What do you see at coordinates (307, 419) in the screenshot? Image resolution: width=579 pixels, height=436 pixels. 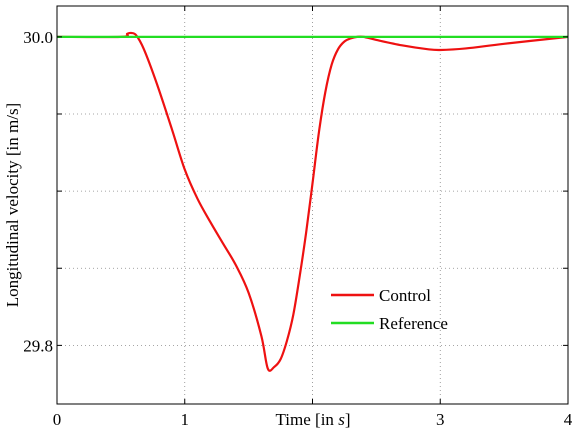 I see `x-axis-label-pre: Time [in` at bounding box center [307, 419].